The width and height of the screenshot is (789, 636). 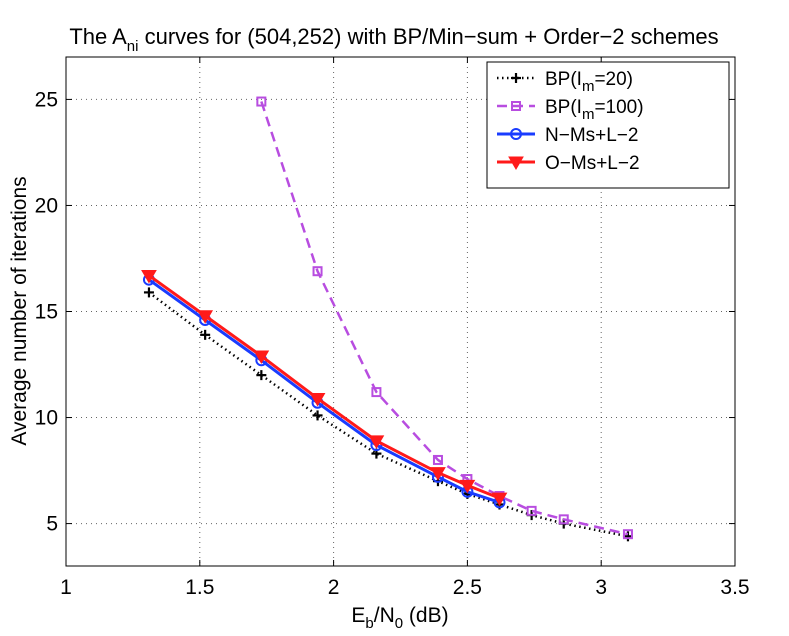 What do you see at coordinates (66, 587) in the screenshot?
I see `x-tick-label: 1` at bounding box center [66, 587].